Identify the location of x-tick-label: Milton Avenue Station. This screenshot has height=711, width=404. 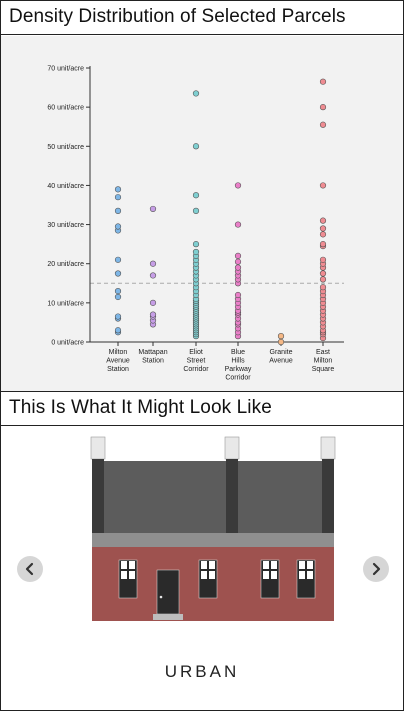
(118, 361).